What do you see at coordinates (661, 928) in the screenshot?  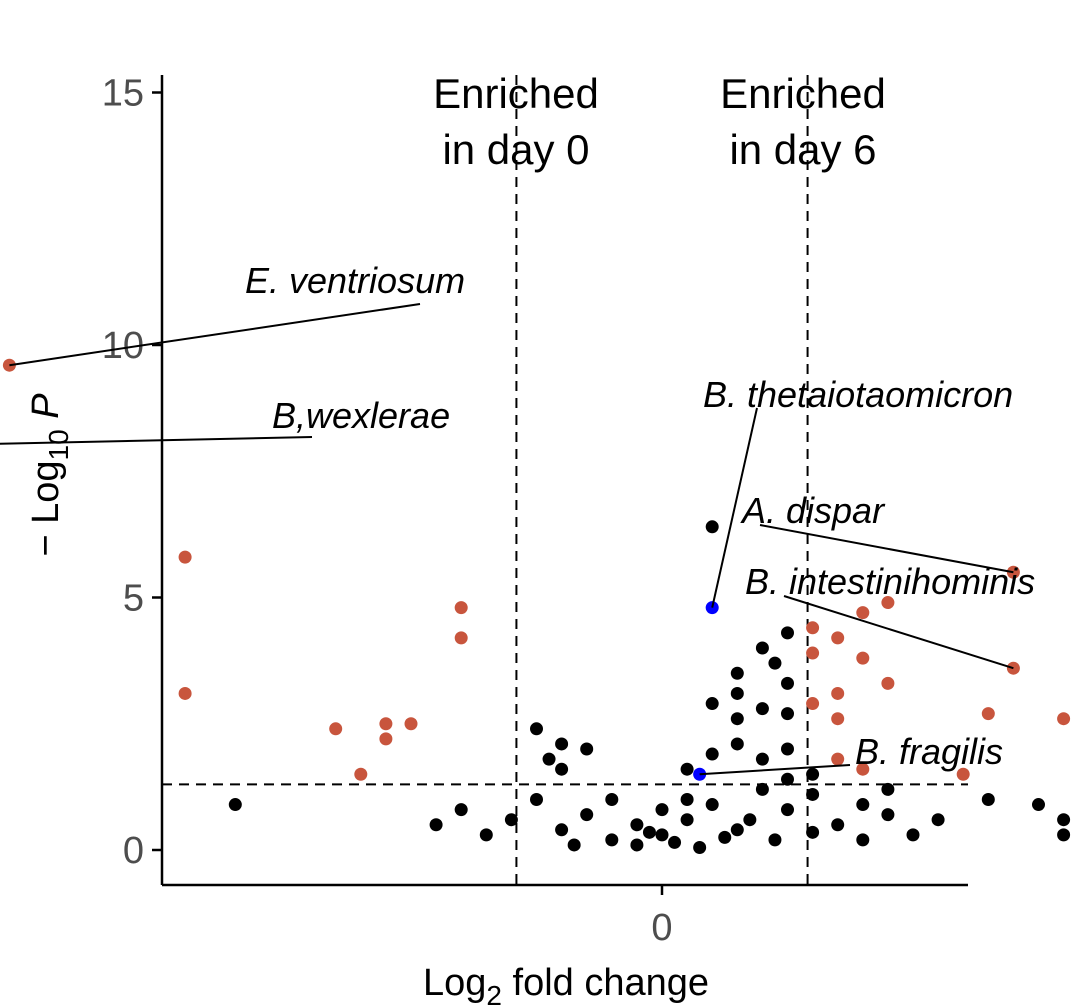 I see `x-tick-label: 0` at bounding box center [661, 928].